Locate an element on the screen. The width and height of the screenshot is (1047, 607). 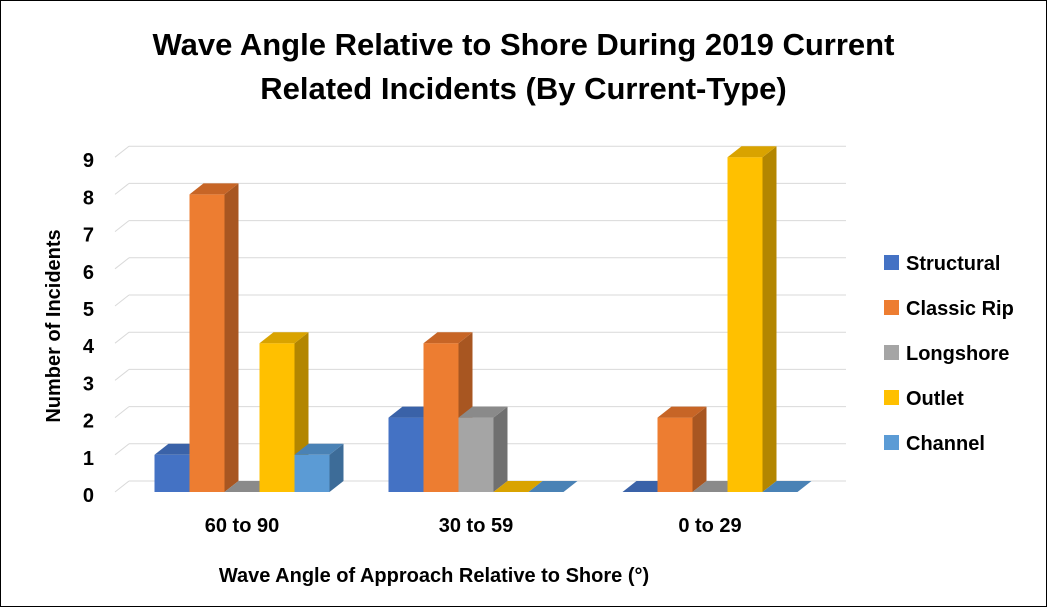
chart-title-line-2: Related Incidents (By Current-Type) is located at coordinates (523, 88).